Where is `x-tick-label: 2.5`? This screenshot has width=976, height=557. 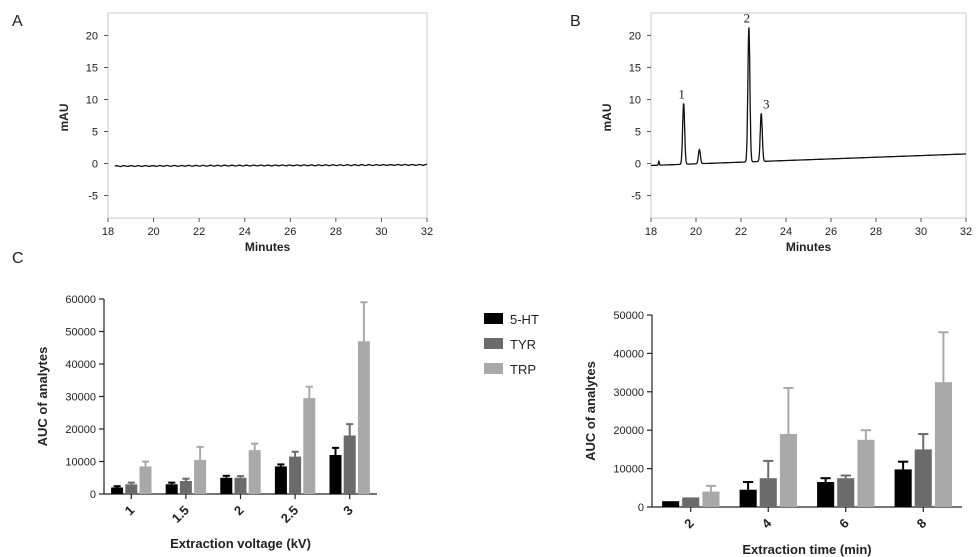 x-tick-label: 2.5 is located at coordinates (289, 514).